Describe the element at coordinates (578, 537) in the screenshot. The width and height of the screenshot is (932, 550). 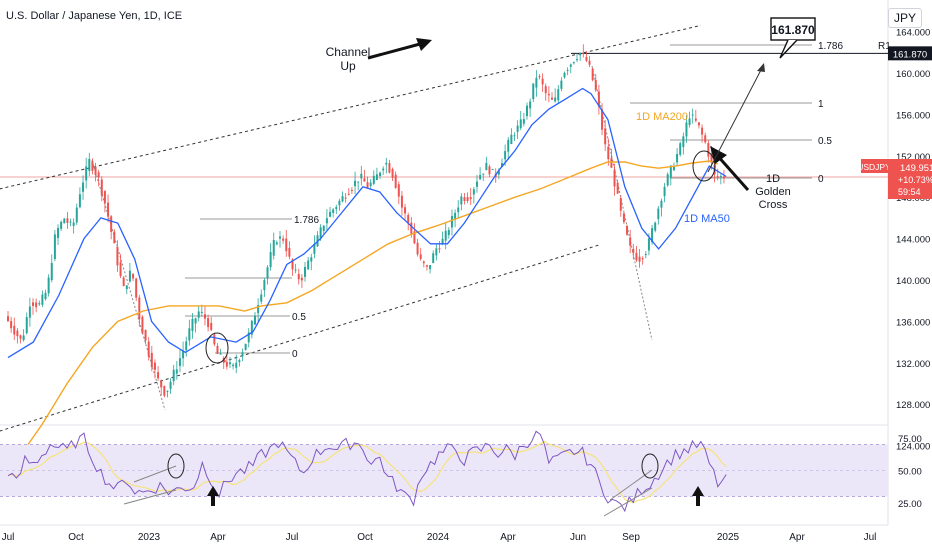
I see `time-tick-label: Jun` at that location.